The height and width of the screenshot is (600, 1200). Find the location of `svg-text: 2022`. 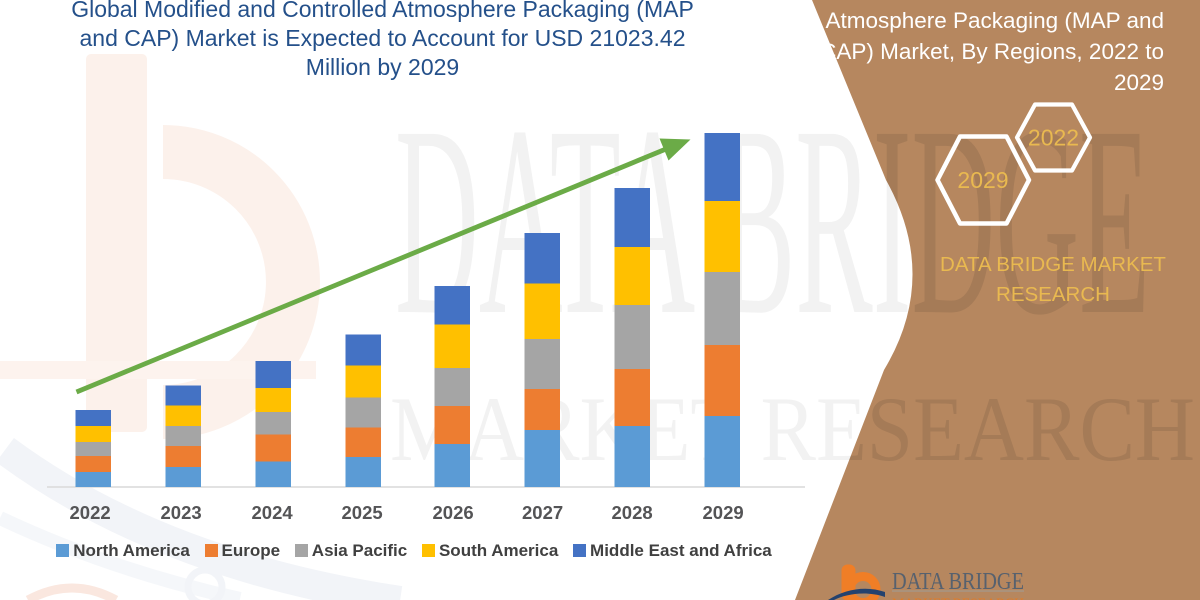

svg-text: 2022 is located at coordinates (1053, 138).